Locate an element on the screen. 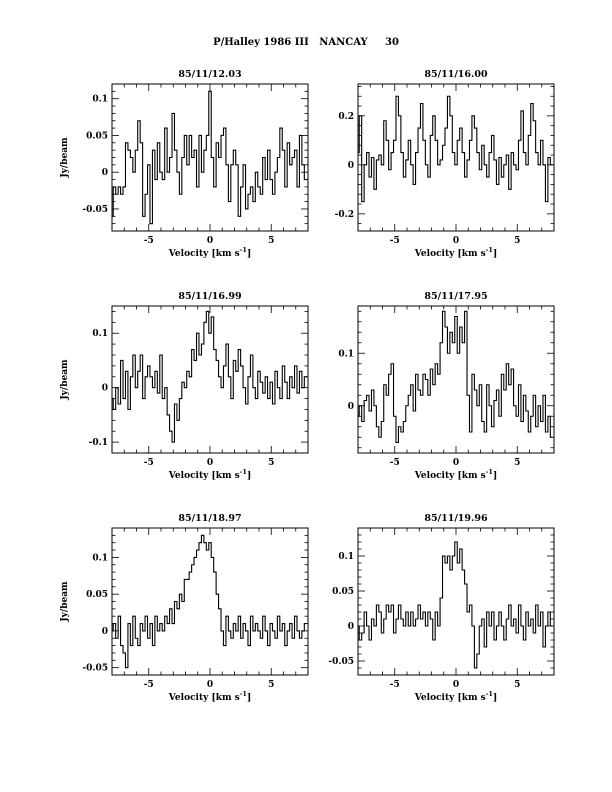  panel-title: 85/11/16.99 is located at coordinates (210, 296).